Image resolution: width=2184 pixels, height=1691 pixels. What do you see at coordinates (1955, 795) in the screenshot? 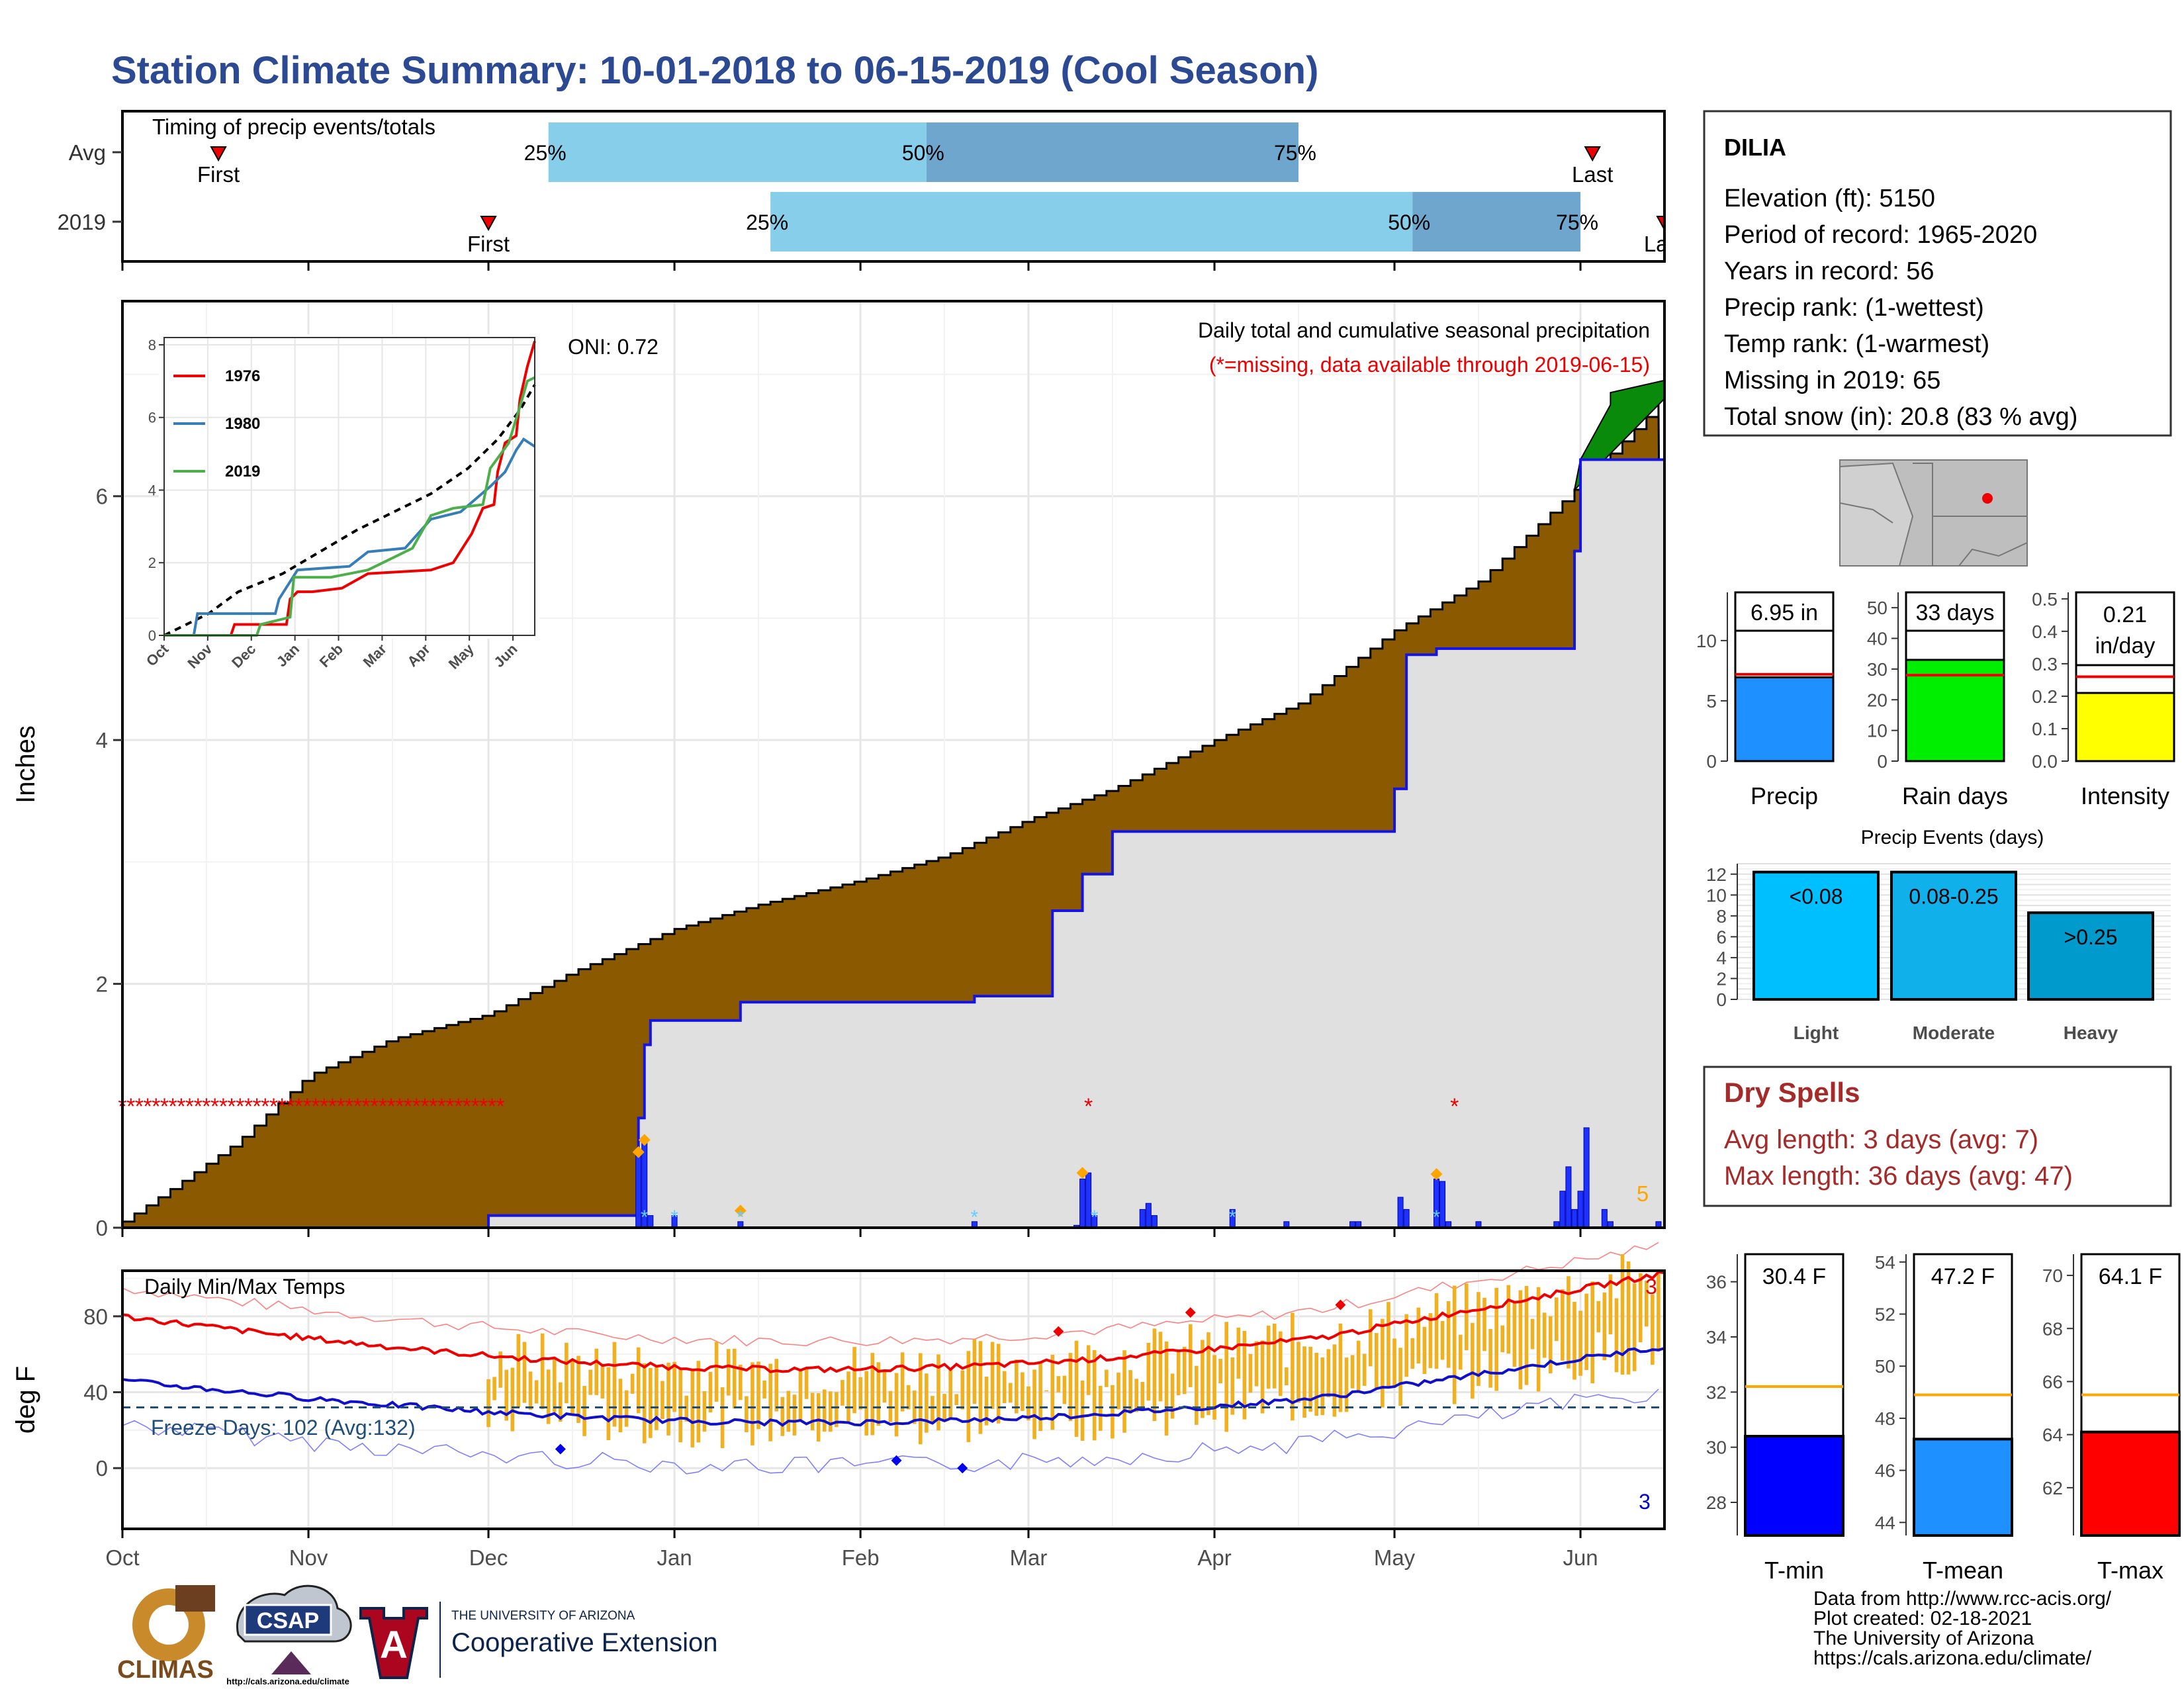
I see `rain-days-label: Rain days` at bounding box center [1955, 795].